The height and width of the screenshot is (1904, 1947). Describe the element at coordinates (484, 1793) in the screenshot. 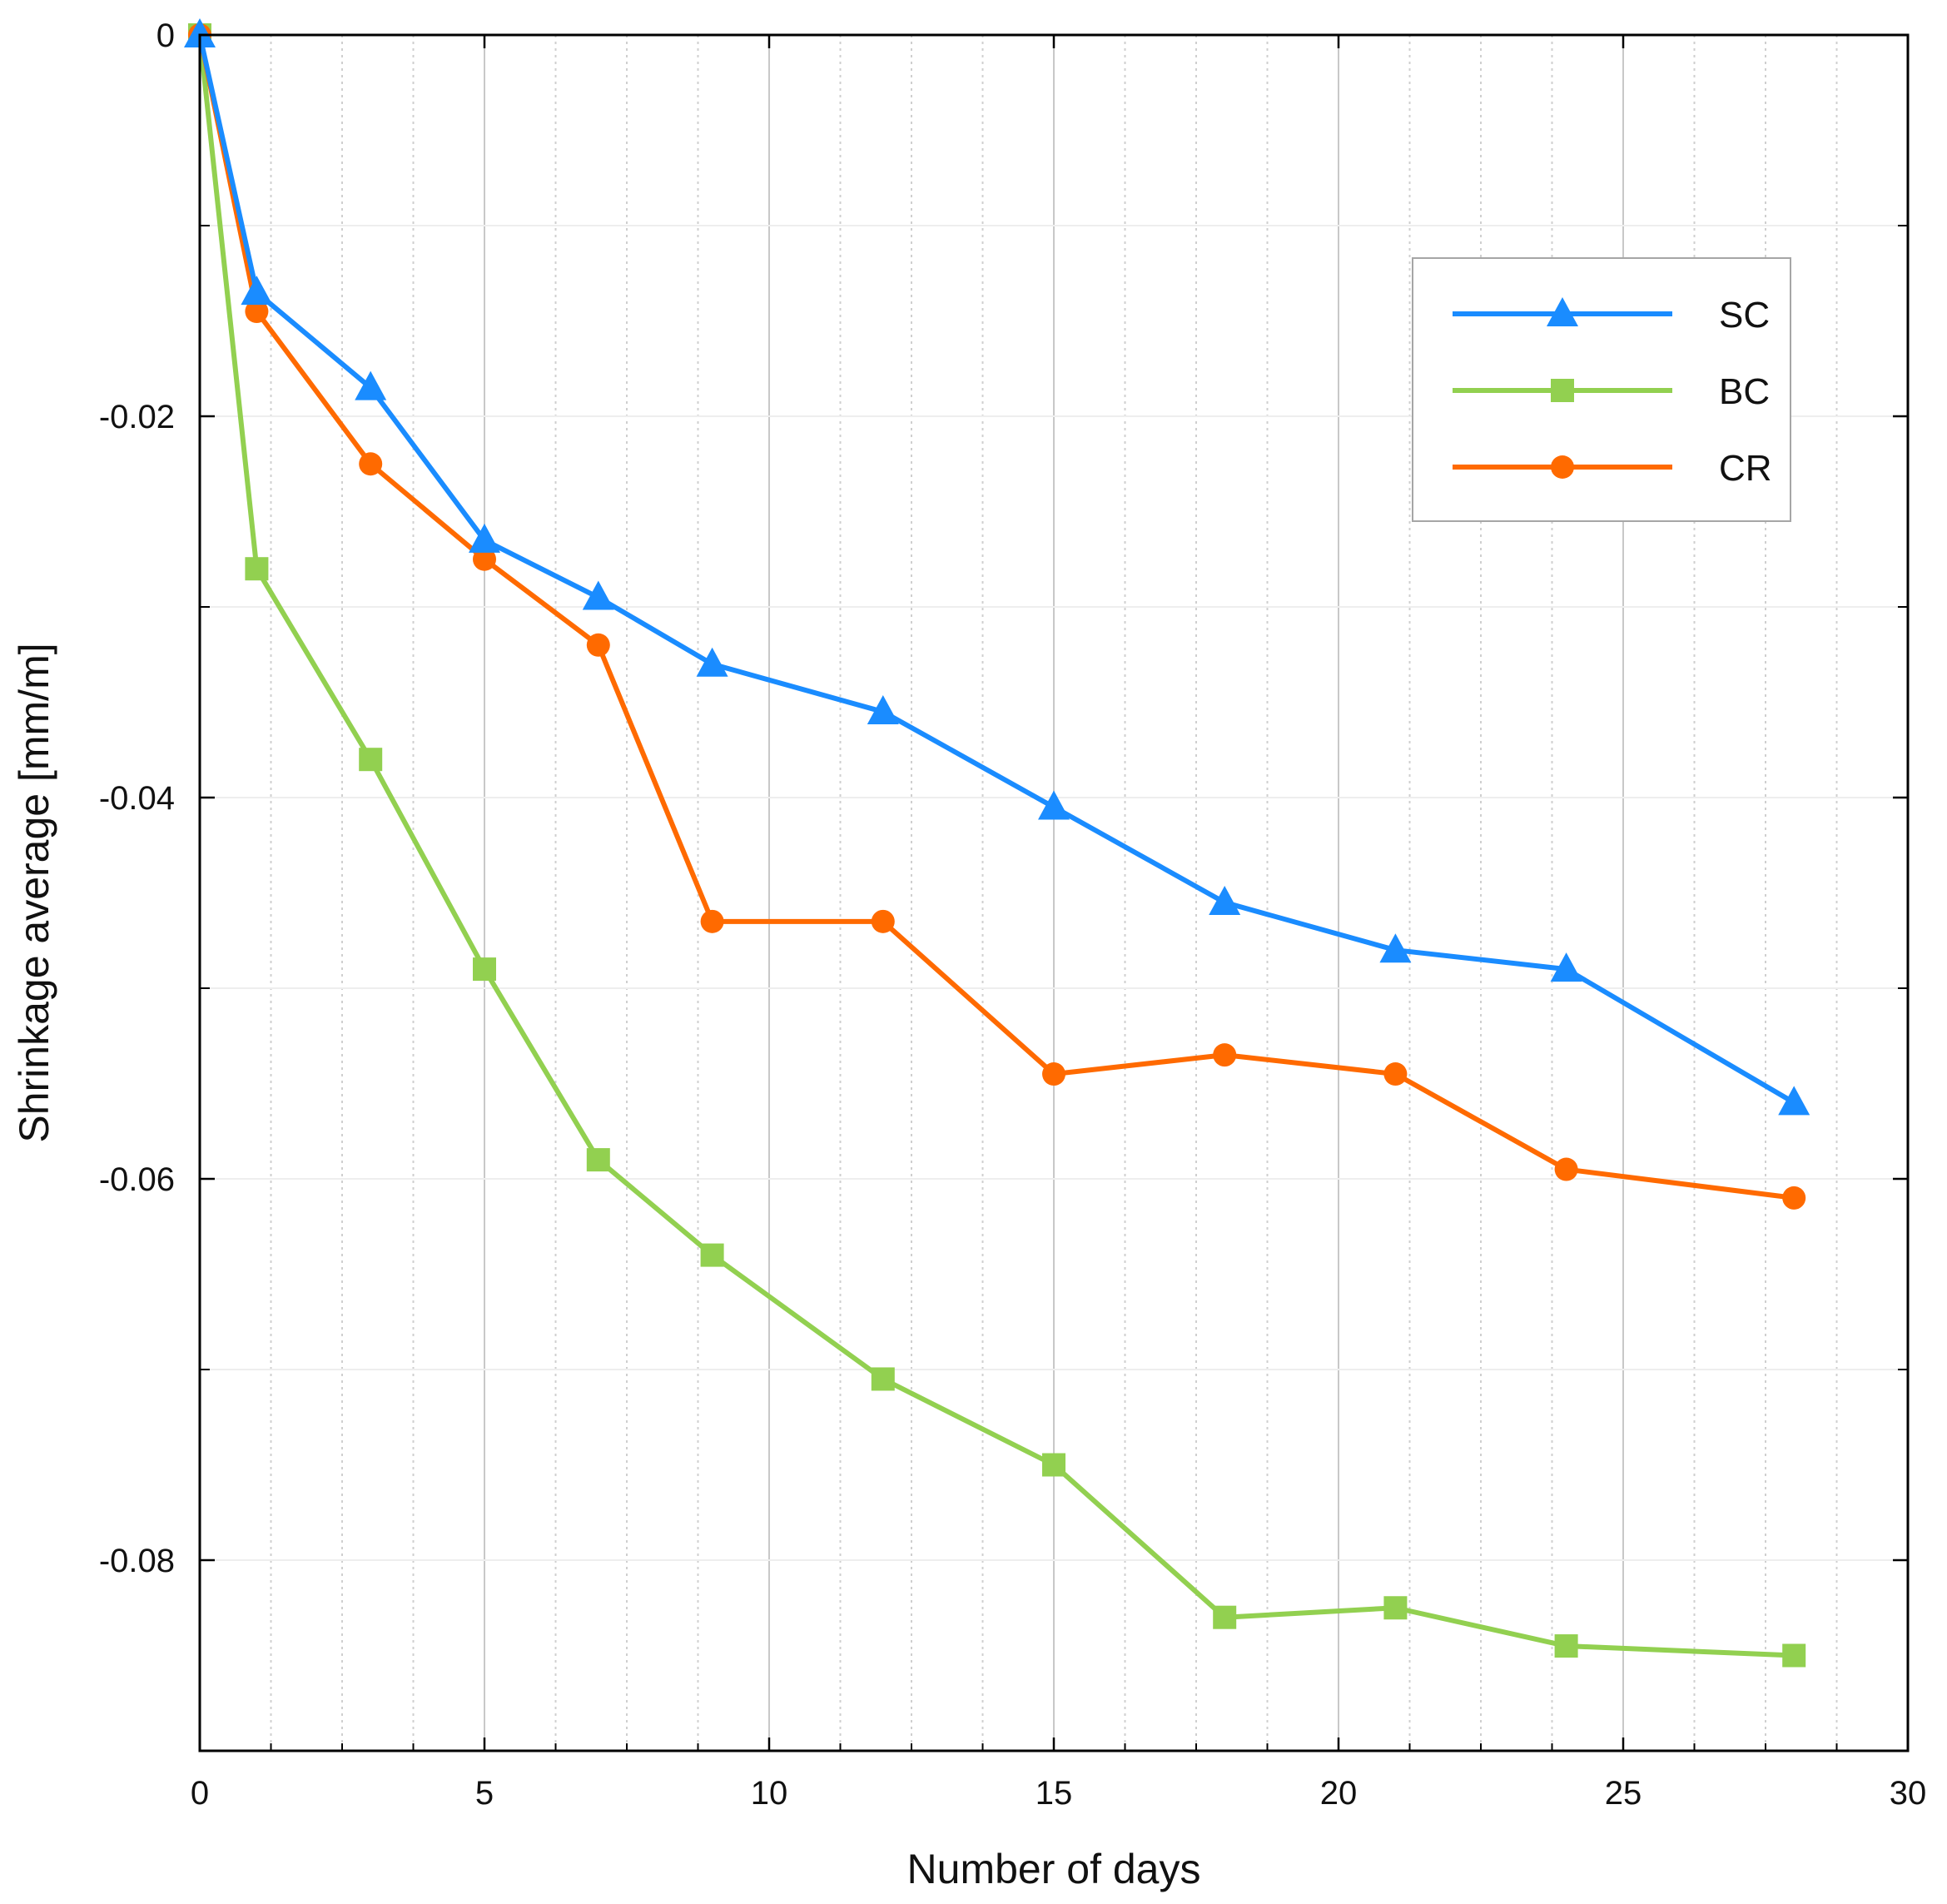

I see `x-tick-label: 5` at that location.